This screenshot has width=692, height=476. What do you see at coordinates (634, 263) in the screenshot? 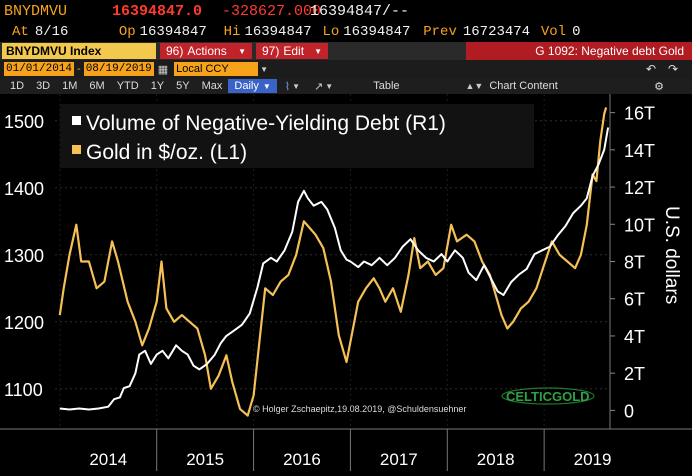
I see `right-tick-label: 8T` at bounding box center [634, 263].